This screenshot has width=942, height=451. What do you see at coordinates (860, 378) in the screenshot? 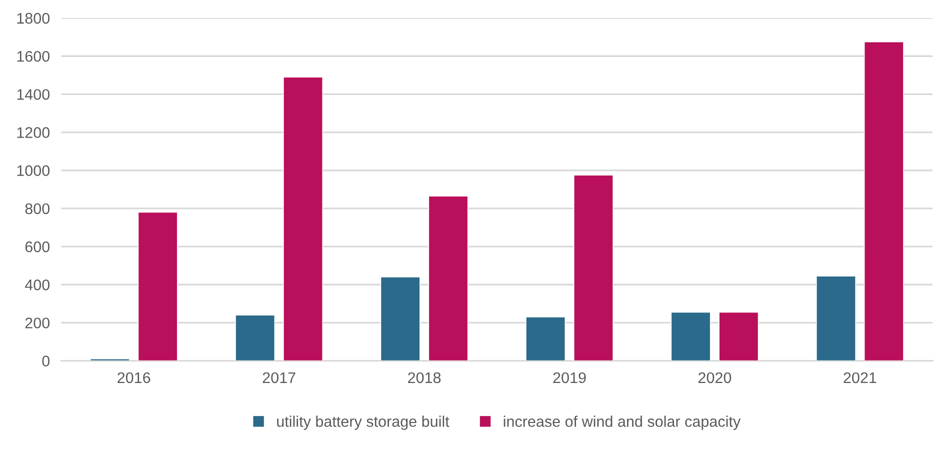
I see `x-tick-label: 2021` at bounding box center [860, 378].